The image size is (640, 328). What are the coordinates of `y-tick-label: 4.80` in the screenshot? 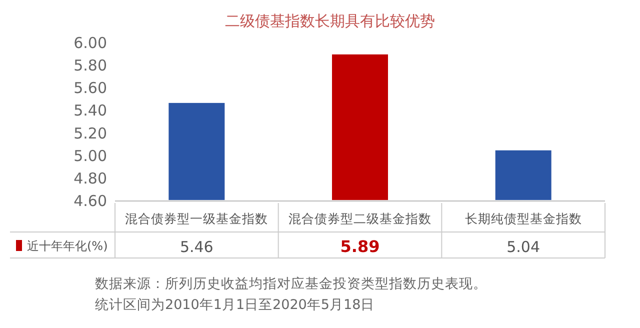 It's located at (90, 178).